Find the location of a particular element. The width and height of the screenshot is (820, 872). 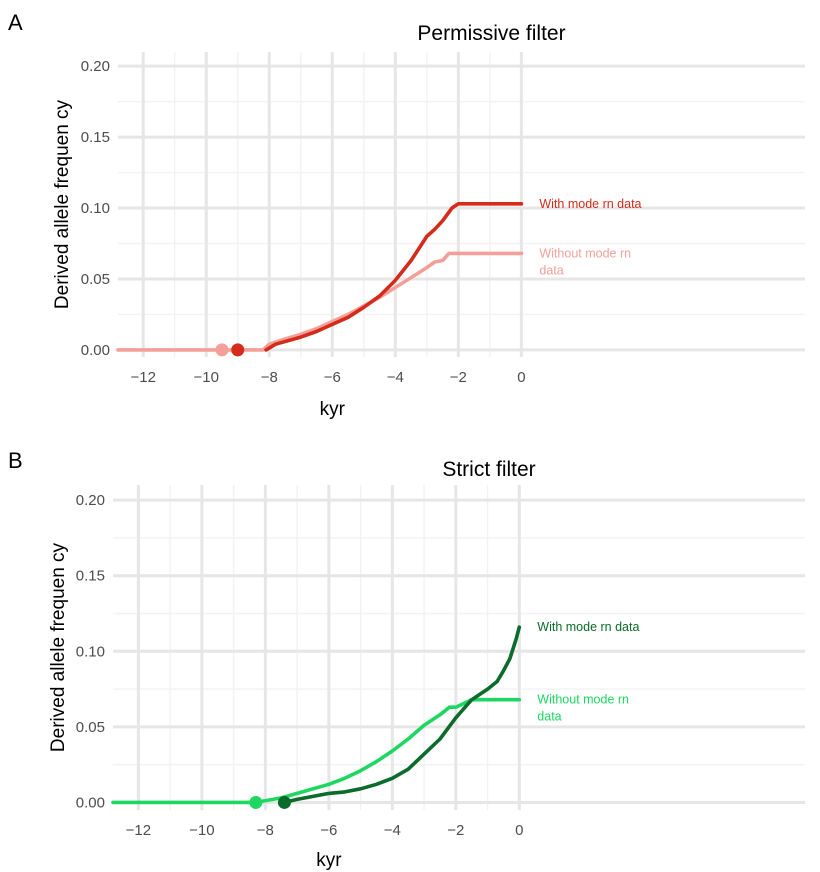

series-without-modern: Without mode rn data is located at coordinates (370, 751).